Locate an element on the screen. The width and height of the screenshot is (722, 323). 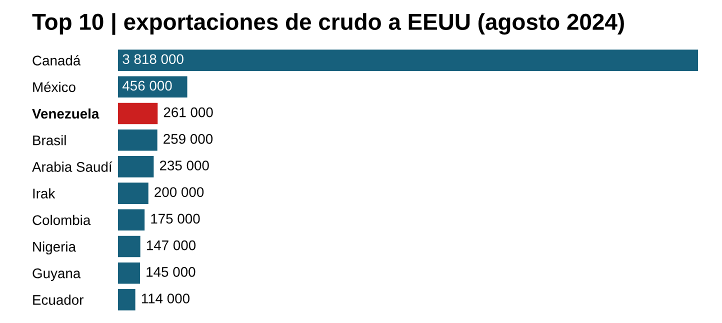
data-label: 147 000 is located at coordinates (171, 245).